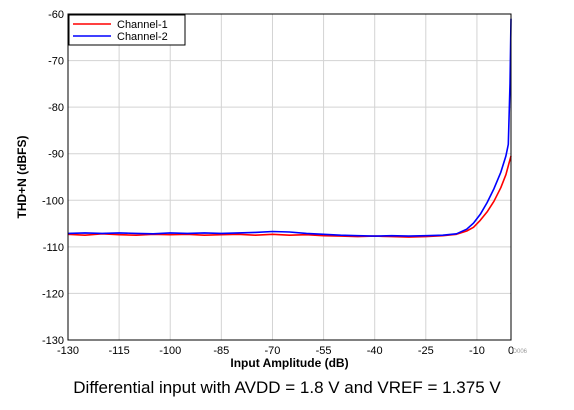 This screenshot has height=410, width=574. What do you see at coordinates (477, 351) in the screenshot?
I see `x-tick-label: -10` at bounding box center [477, 351].